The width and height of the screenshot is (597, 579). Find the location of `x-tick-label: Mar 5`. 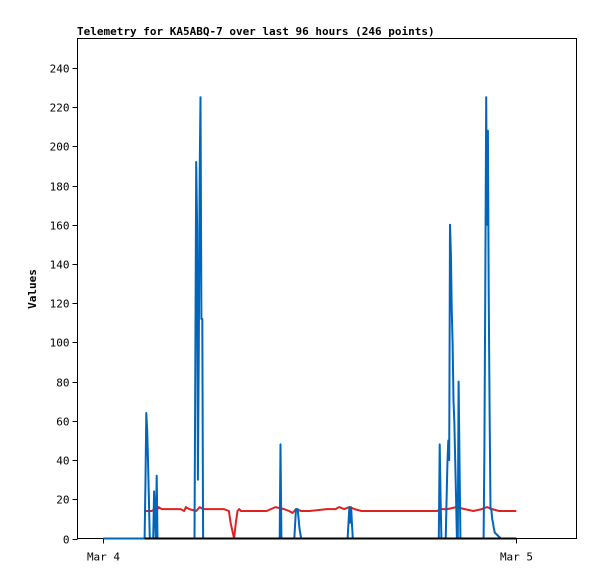

x-tick-label: Mar 5 is located at coordinates (516, 557).